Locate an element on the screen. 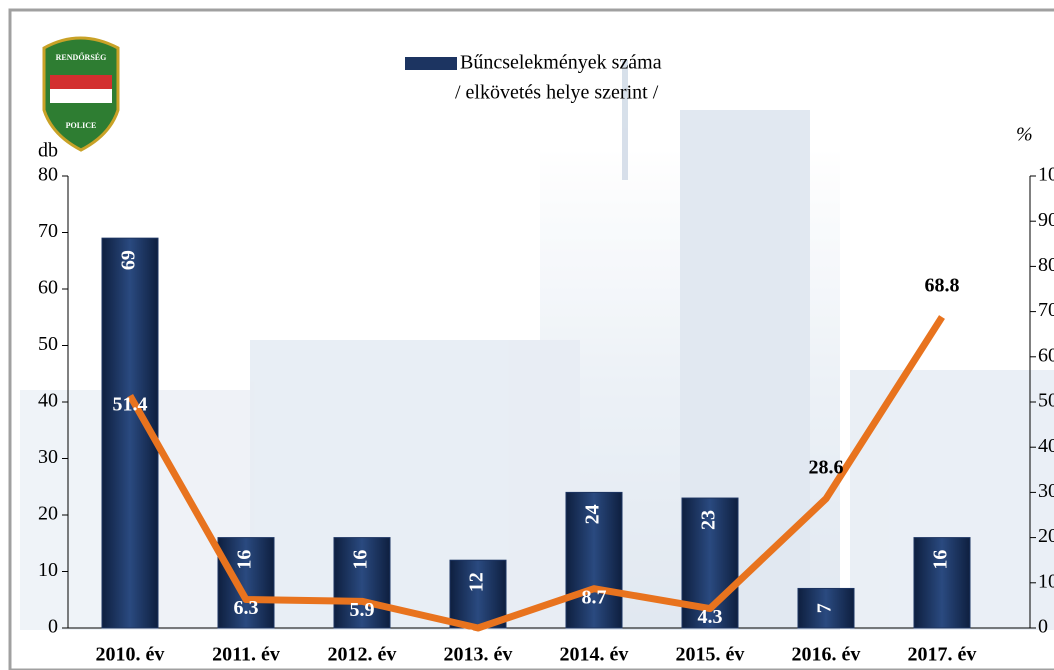 The width and height of the screenshot is (1054, 670). bar-value-label: 7 is located at coordinates (825, 608).